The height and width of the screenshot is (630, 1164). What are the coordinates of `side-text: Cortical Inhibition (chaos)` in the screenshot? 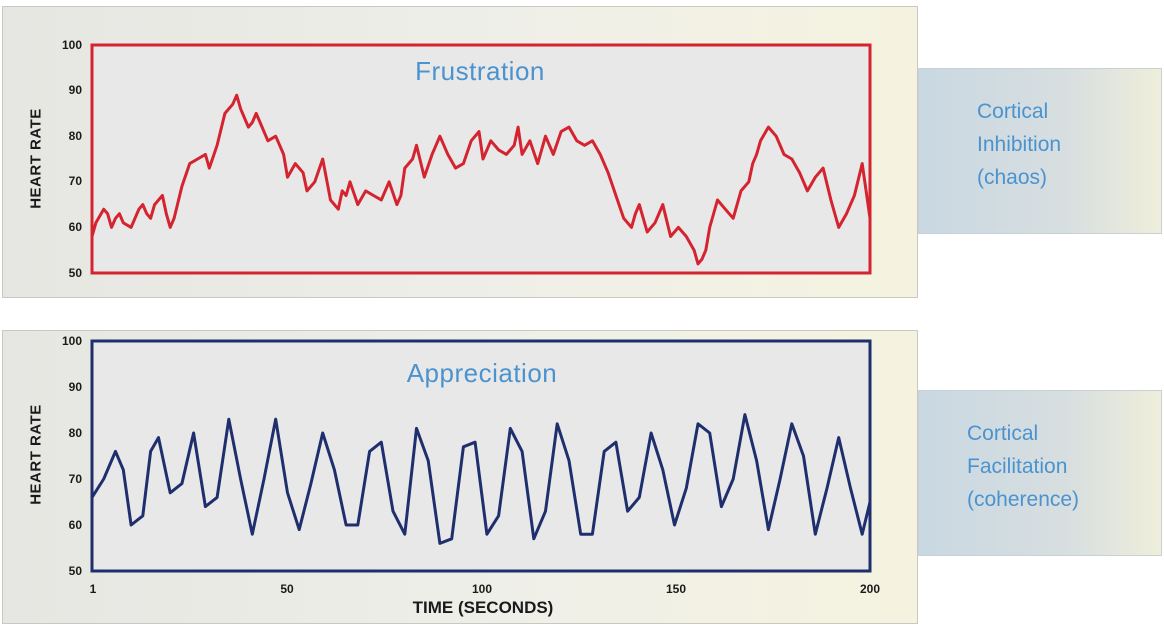 It's located at (1019, 144).